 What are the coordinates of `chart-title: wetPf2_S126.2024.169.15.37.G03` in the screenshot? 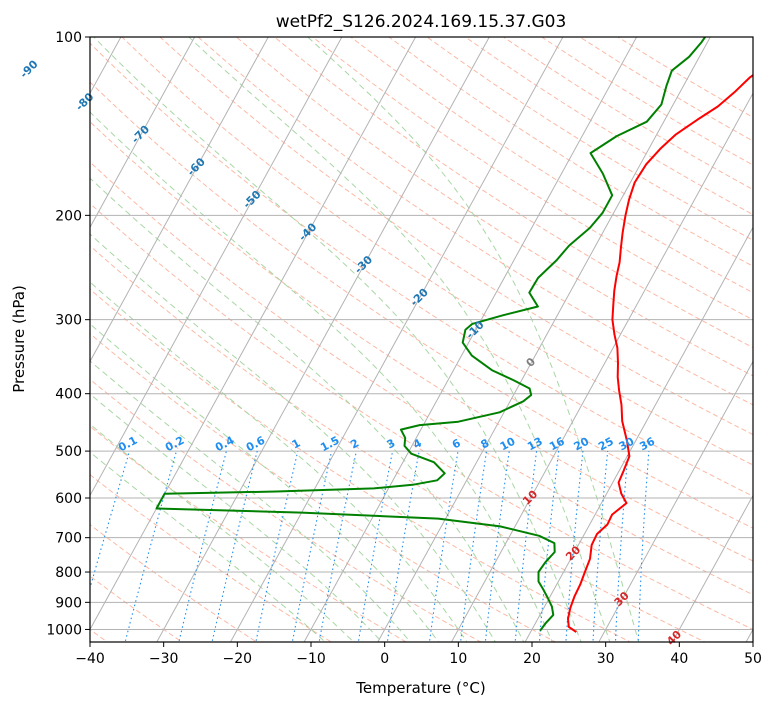 It's located at (421, 22).